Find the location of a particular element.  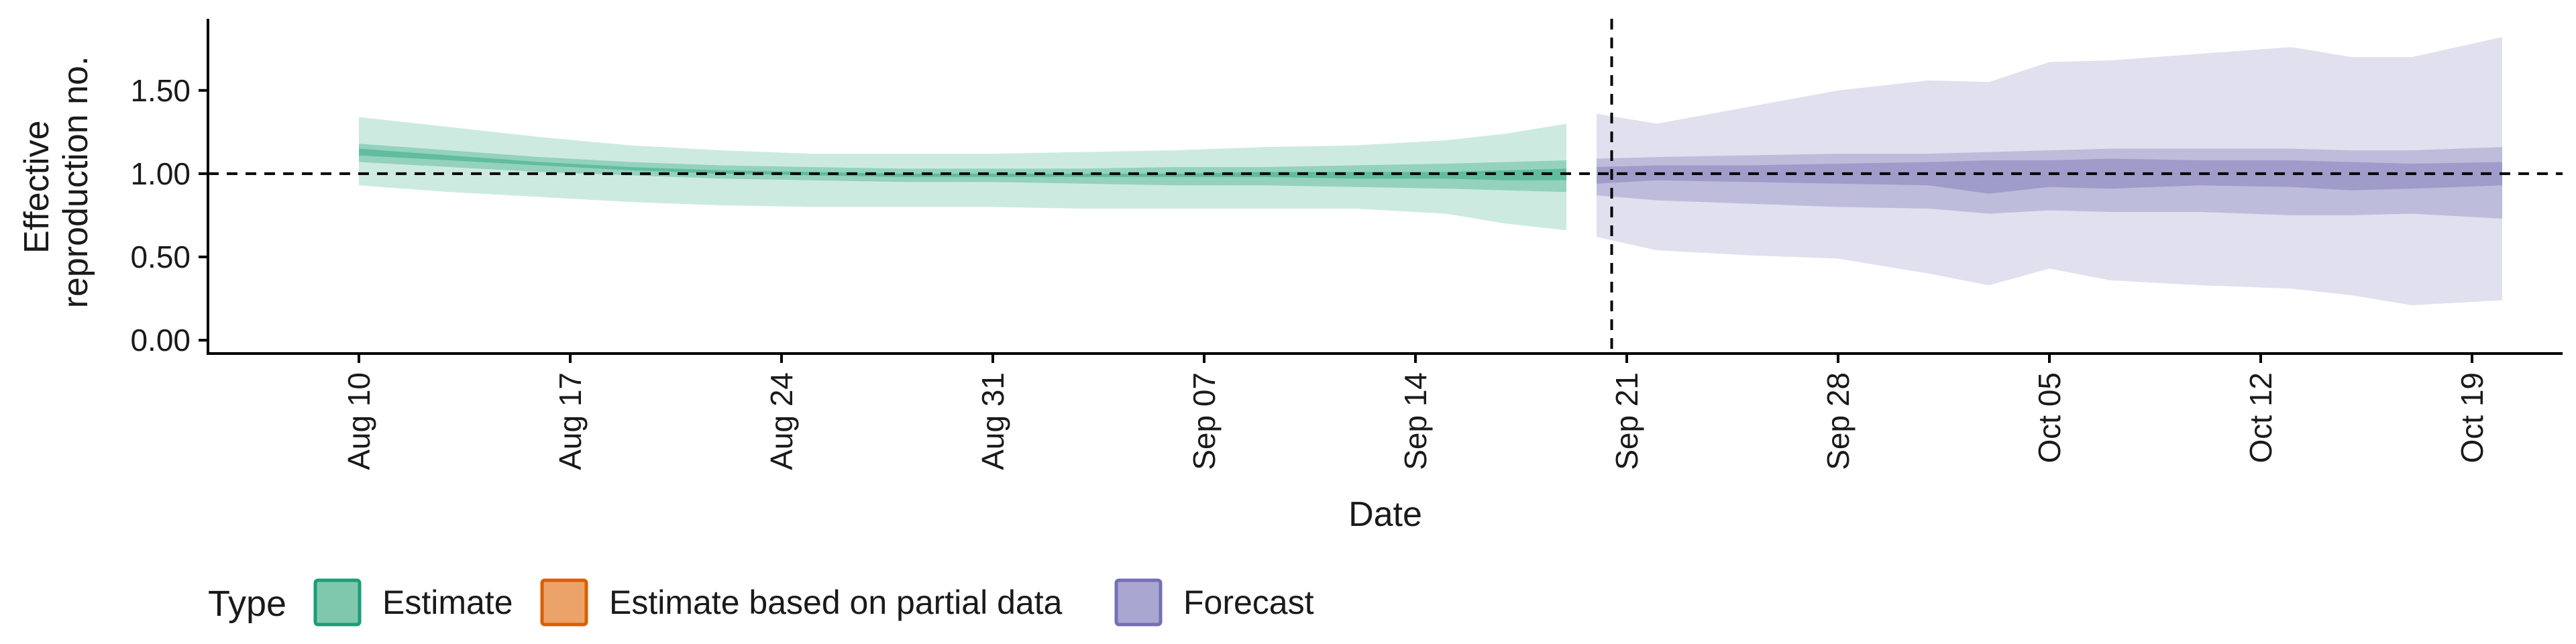

legend-label-estimate: Estimate is located at coordinates (447, 602).